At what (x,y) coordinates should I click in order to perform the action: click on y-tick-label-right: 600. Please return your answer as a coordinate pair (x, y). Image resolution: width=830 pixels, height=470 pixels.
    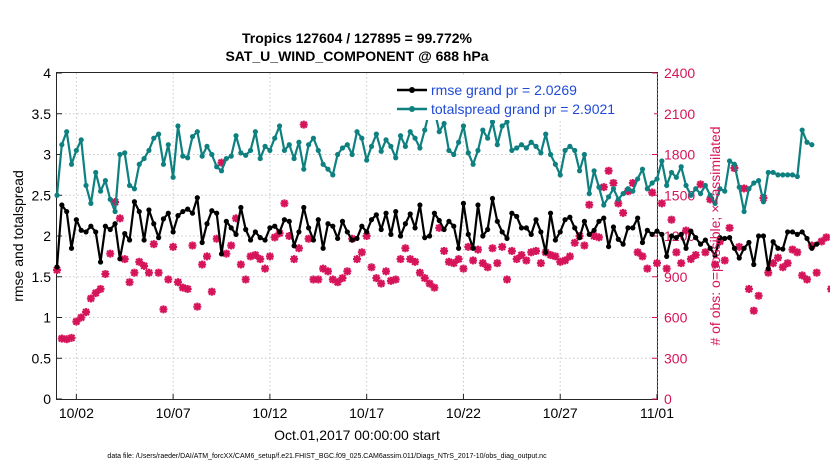
    Looking at the image, I should click on (676, 318).